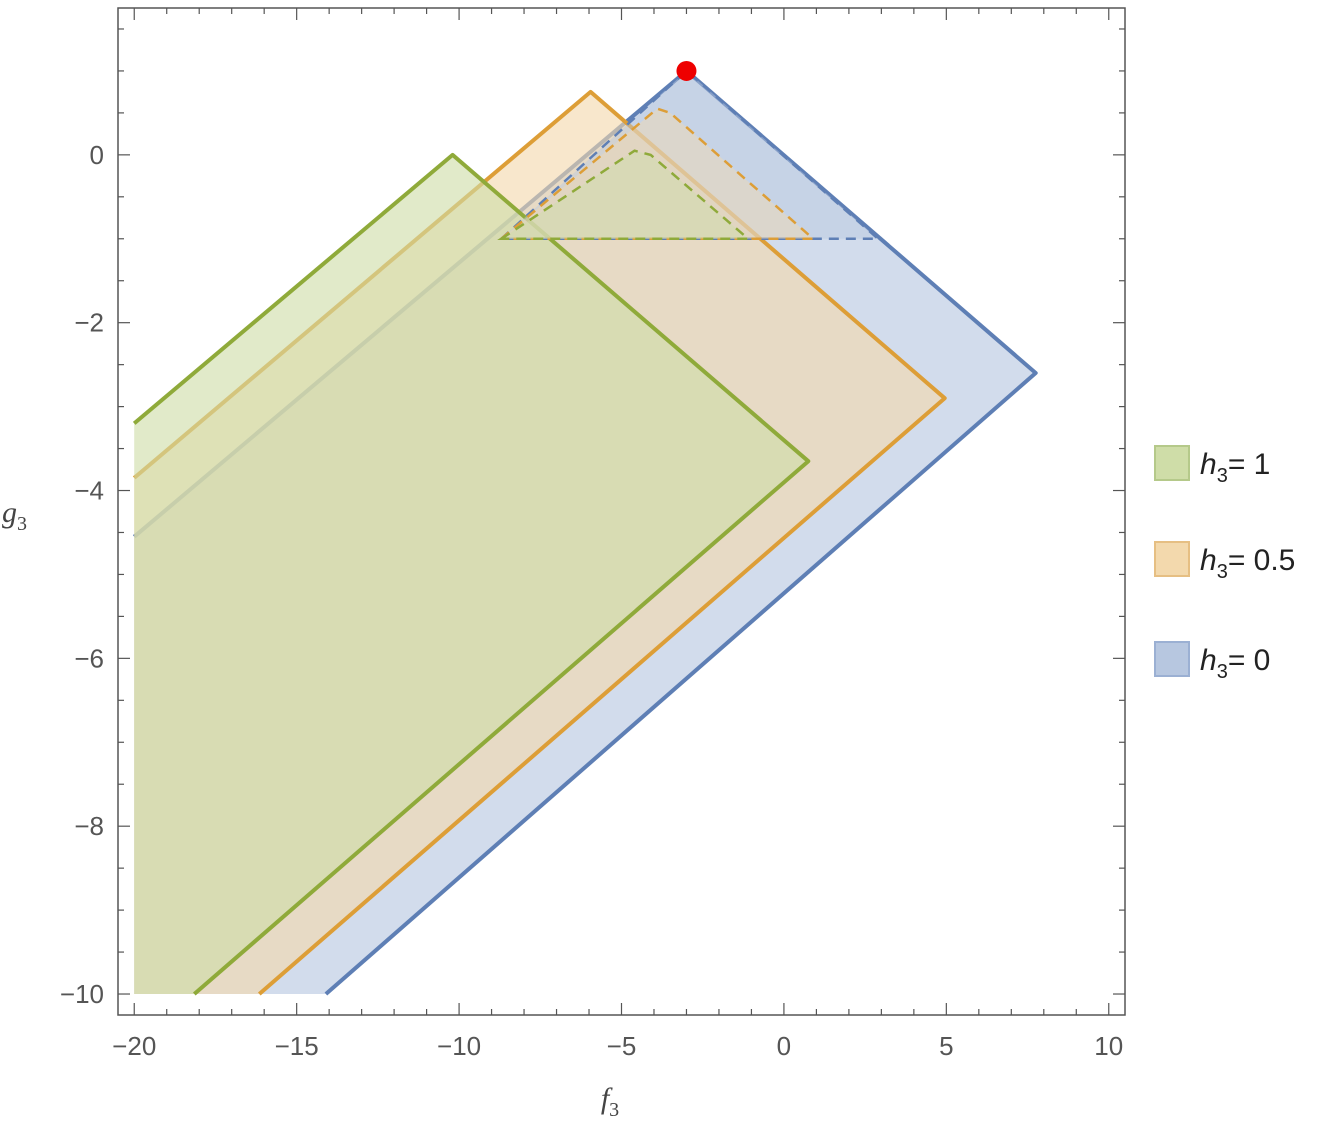  What do you see at coordinates (89, 826) in the screenshot?
I see `y-tick-label: −8` at bounding box center [89, 826].